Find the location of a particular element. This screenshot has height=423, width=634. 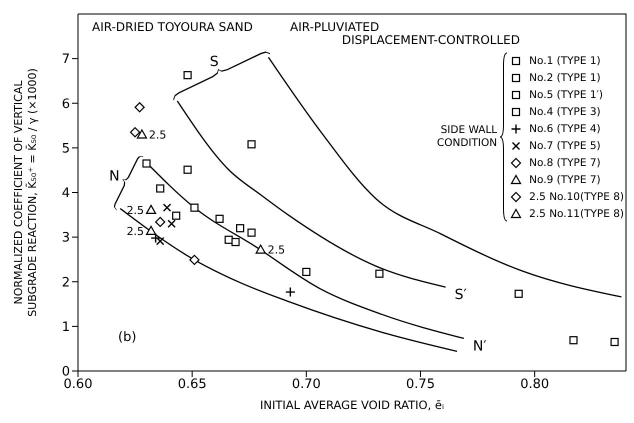

y-tick-label: 5 is located at coordinates (66, 148).